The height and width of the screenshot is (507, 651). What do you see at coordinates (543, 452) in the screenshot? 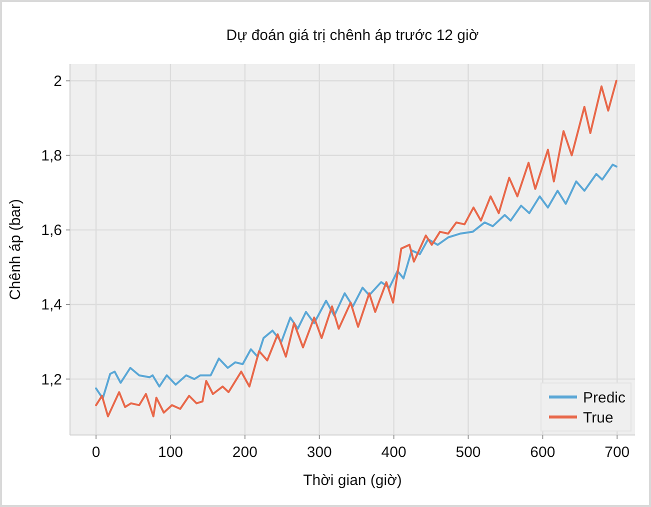
I see `x-tick-label: 600` at bounding box center [543, 452].